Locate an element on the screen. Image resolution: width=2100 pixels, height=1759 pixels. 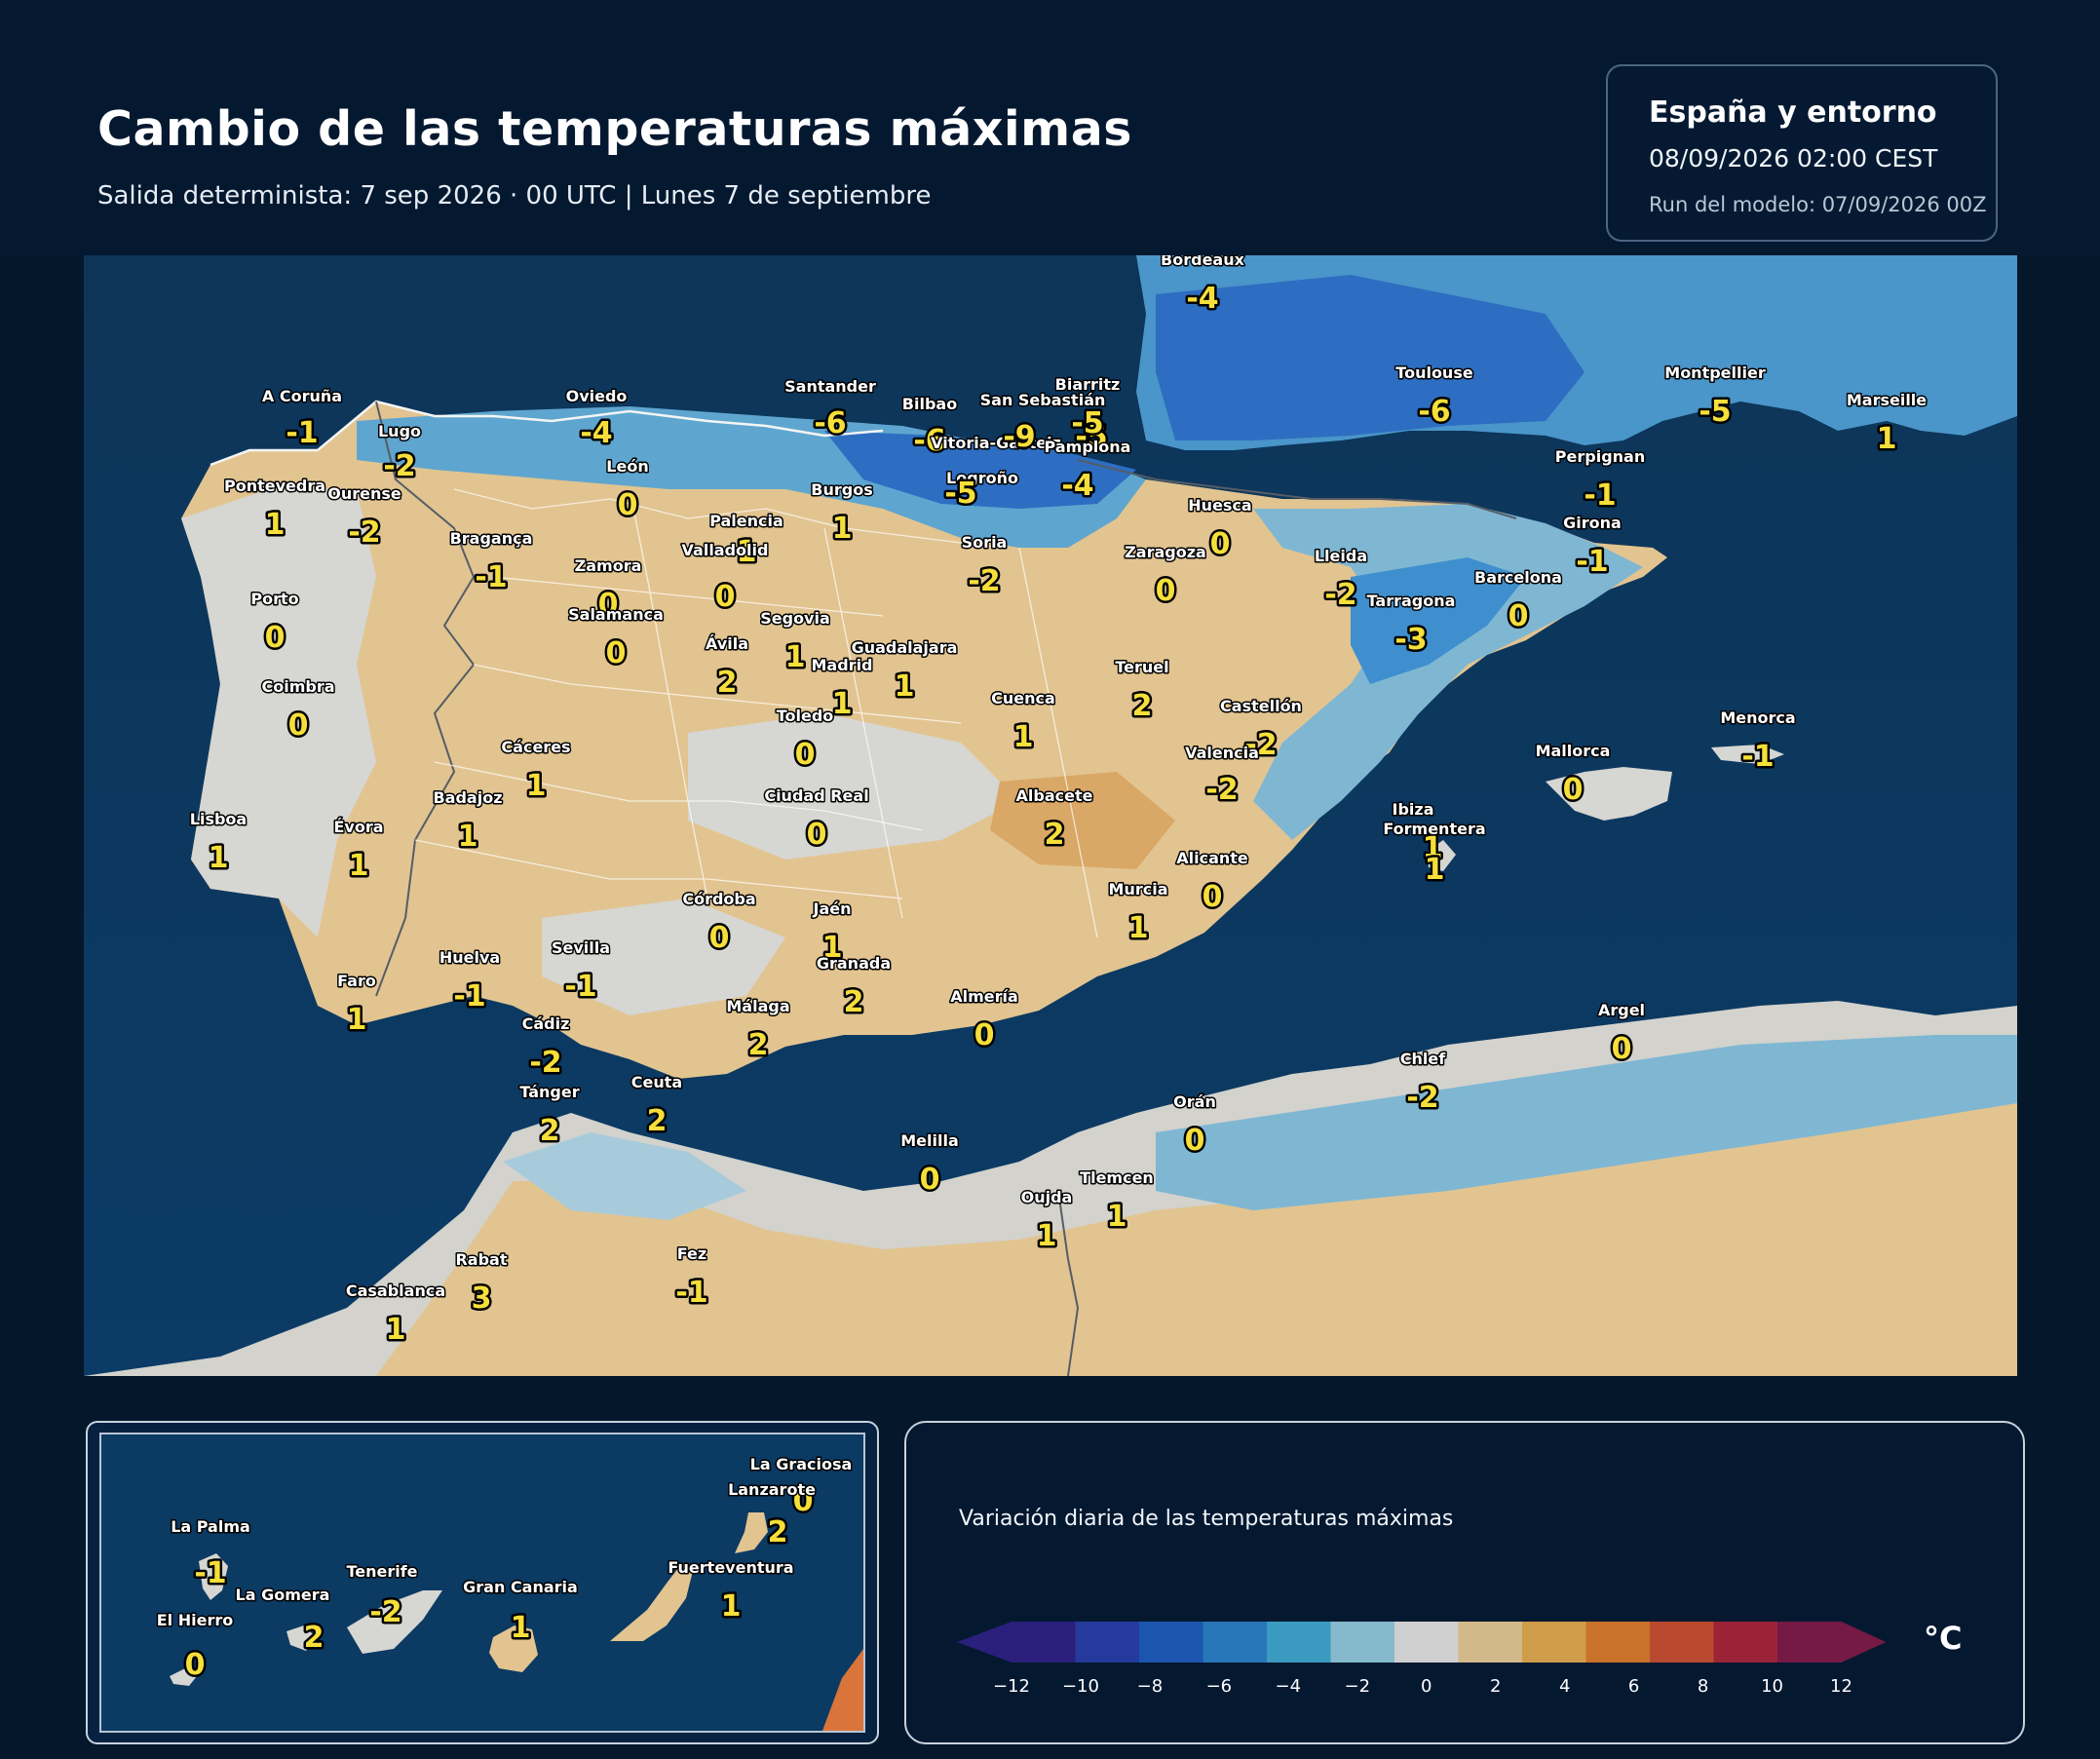
city-marker-bordeaux: Bordeaux -4 is located at coordinates (1203, 287).